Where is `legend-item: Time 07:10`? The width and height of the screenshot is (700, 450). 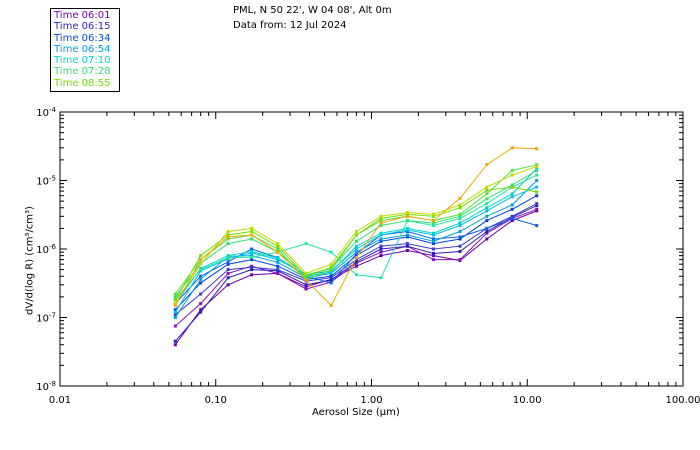 legend-item: Time 07:10 is located at coordinates (82, 61).